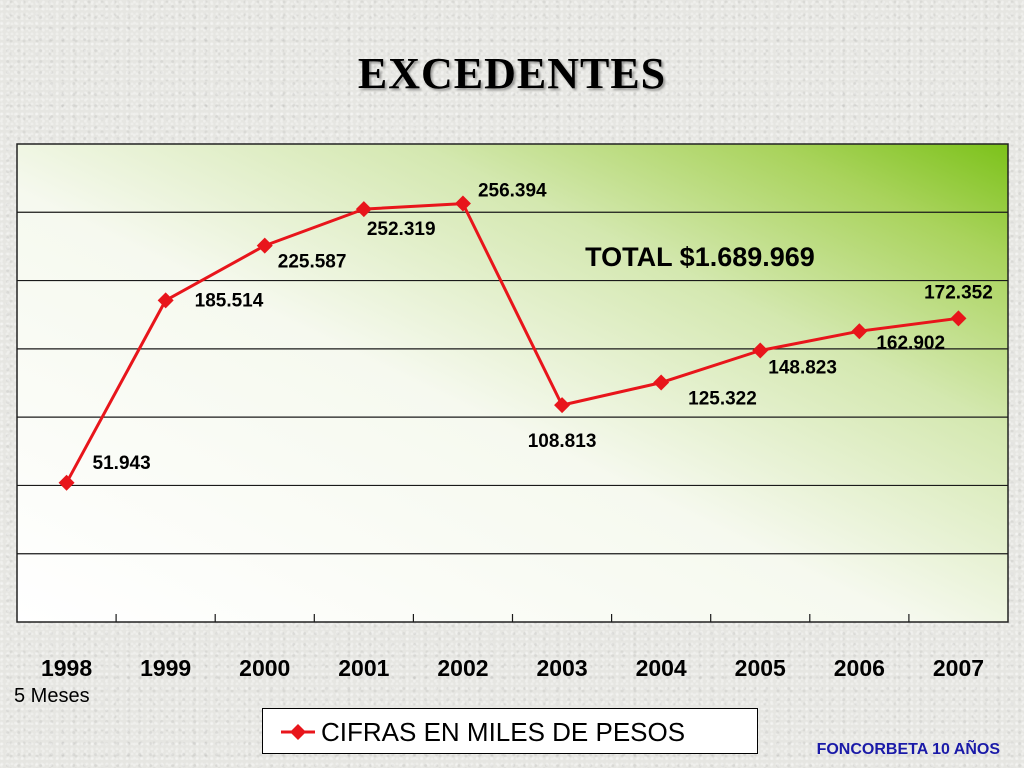  I want to click on chart-title: EXCEDENTES, so click(512, 73).